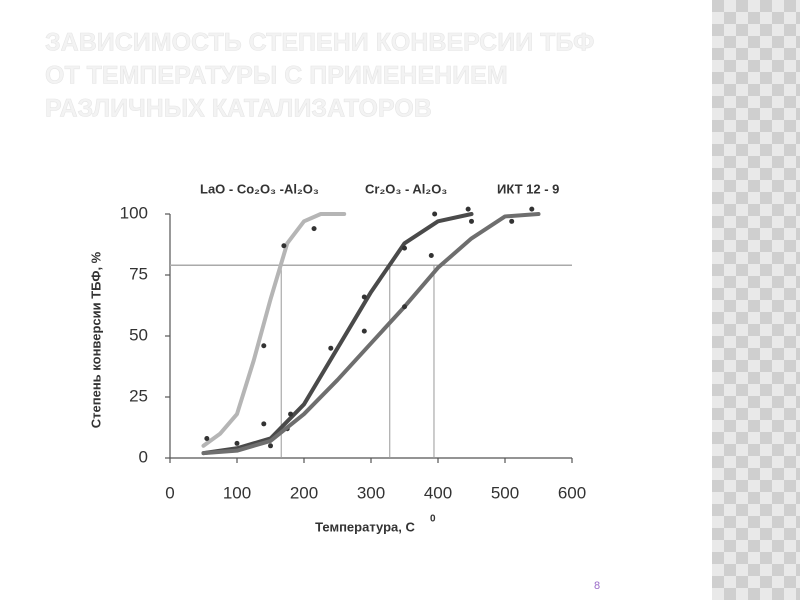 The height and width of the screenshot is (600, 800). I want to click on x-axis-label-sup: 0, so click(433, 519).